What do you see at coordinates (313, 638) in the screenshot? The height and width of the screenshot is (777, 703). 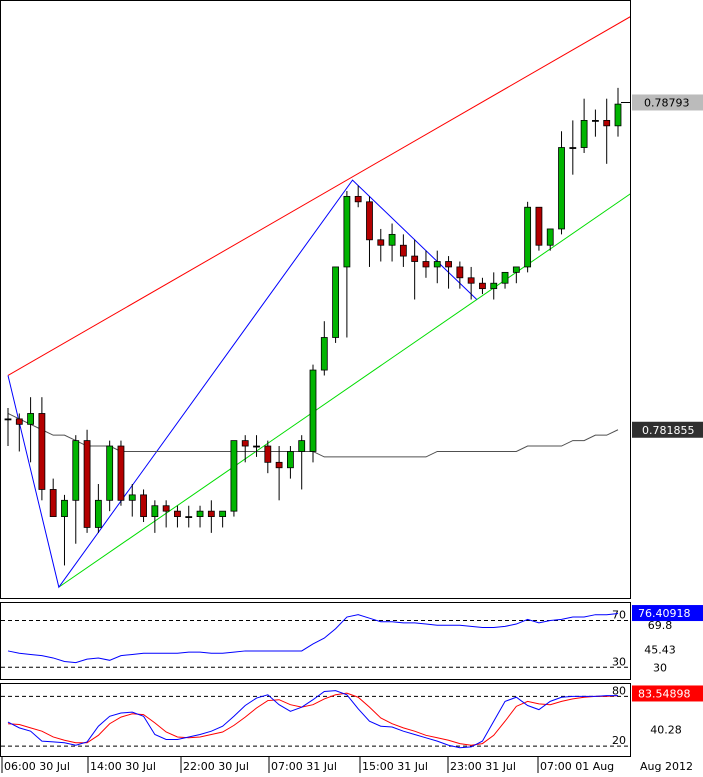 I see `rsi-line` at bounding box center [313, 638].